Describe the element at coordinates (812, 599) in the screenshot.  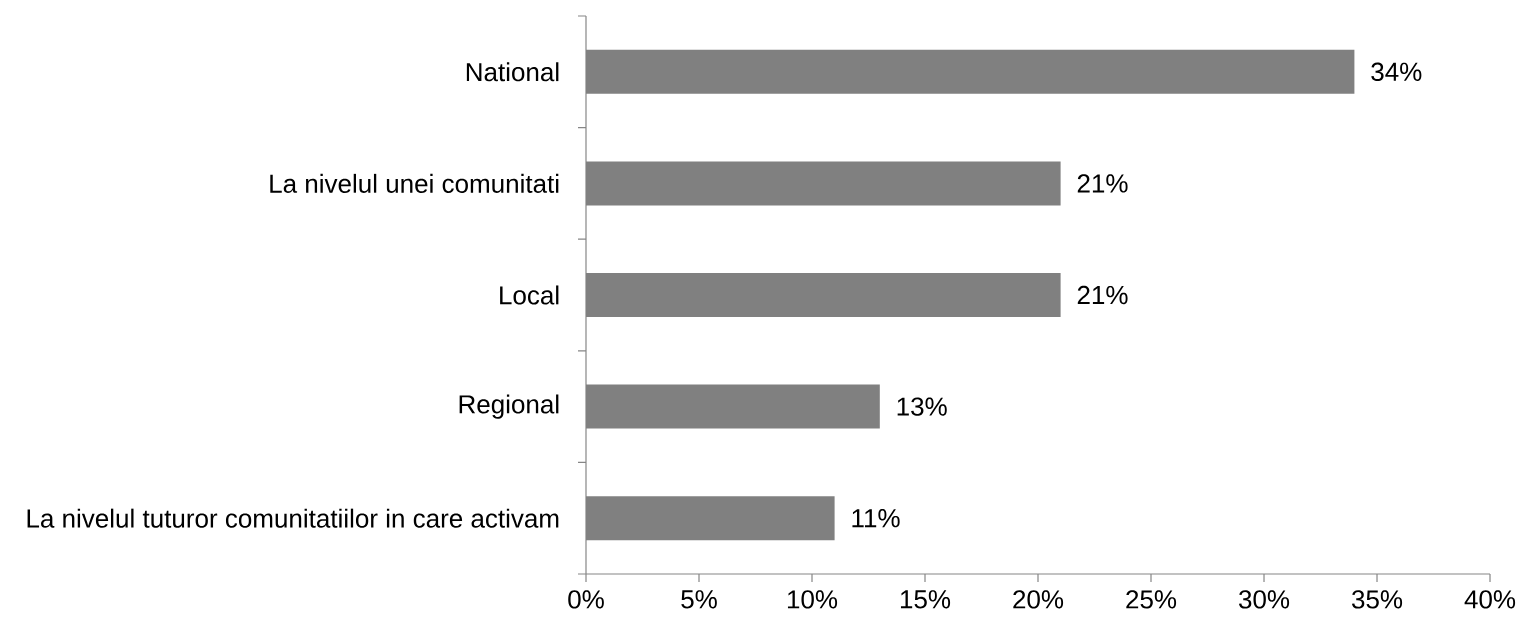
I see `x-tick-label: 10%` at that location.